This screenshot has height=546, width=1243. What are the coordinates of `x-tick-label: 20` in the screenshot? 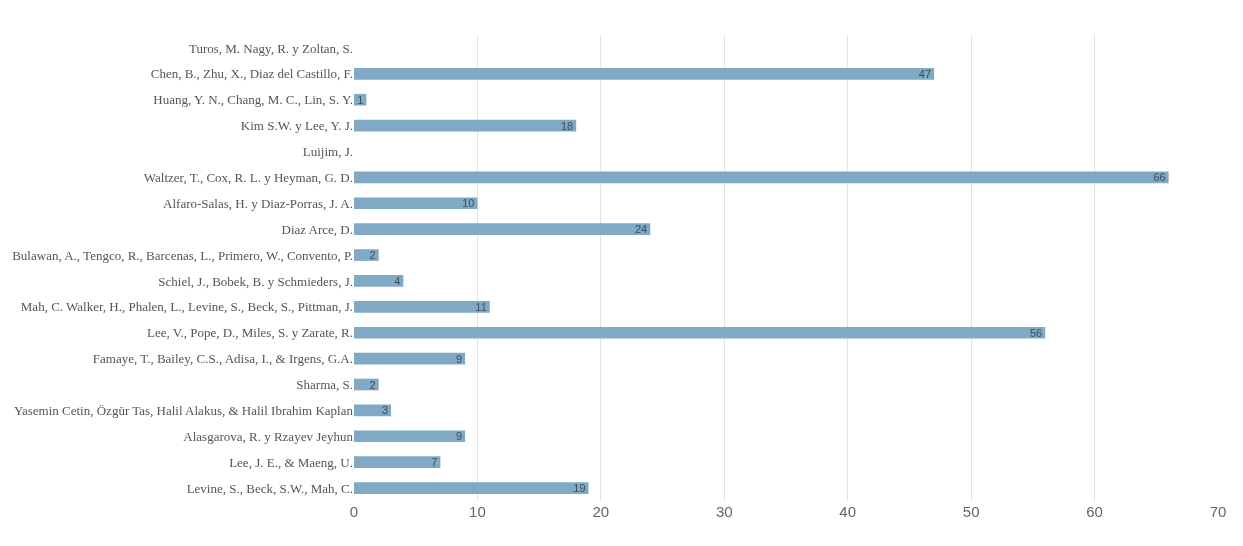 It's located at (601, 511).